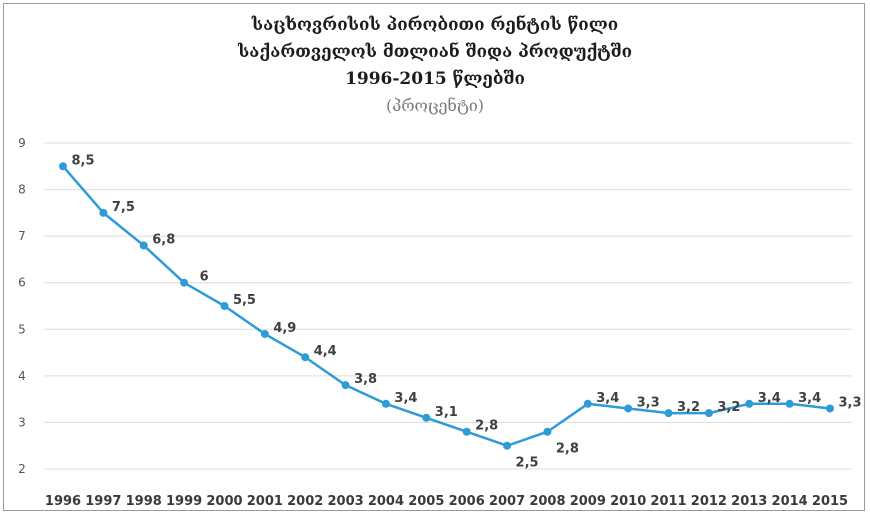 Image resolution: width=870 pixels, height=516 pixels. What do you see at coordinates (345, 501) in the screenshot?
I see `x-tick-label: 2003` at bounding box center [345, 501].